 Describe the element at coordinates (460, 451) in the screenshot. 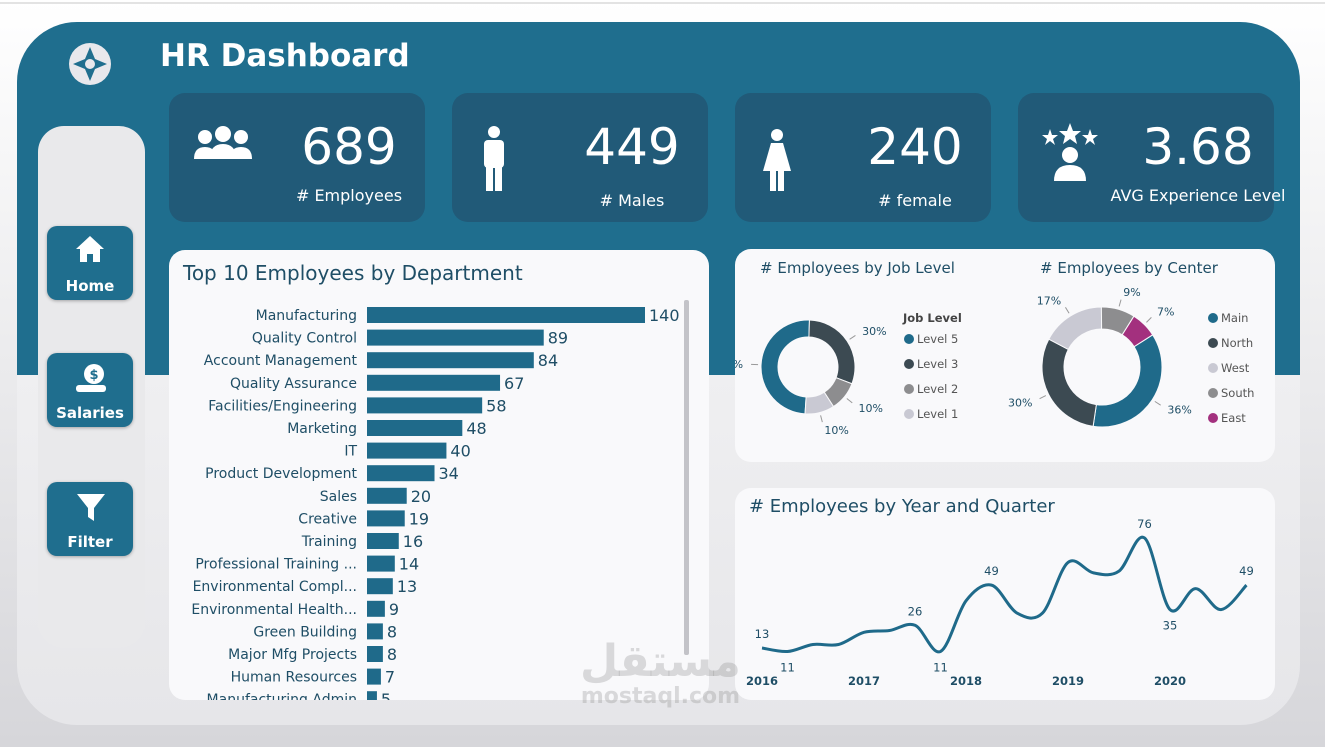

I see `value-label: 40` at that location.